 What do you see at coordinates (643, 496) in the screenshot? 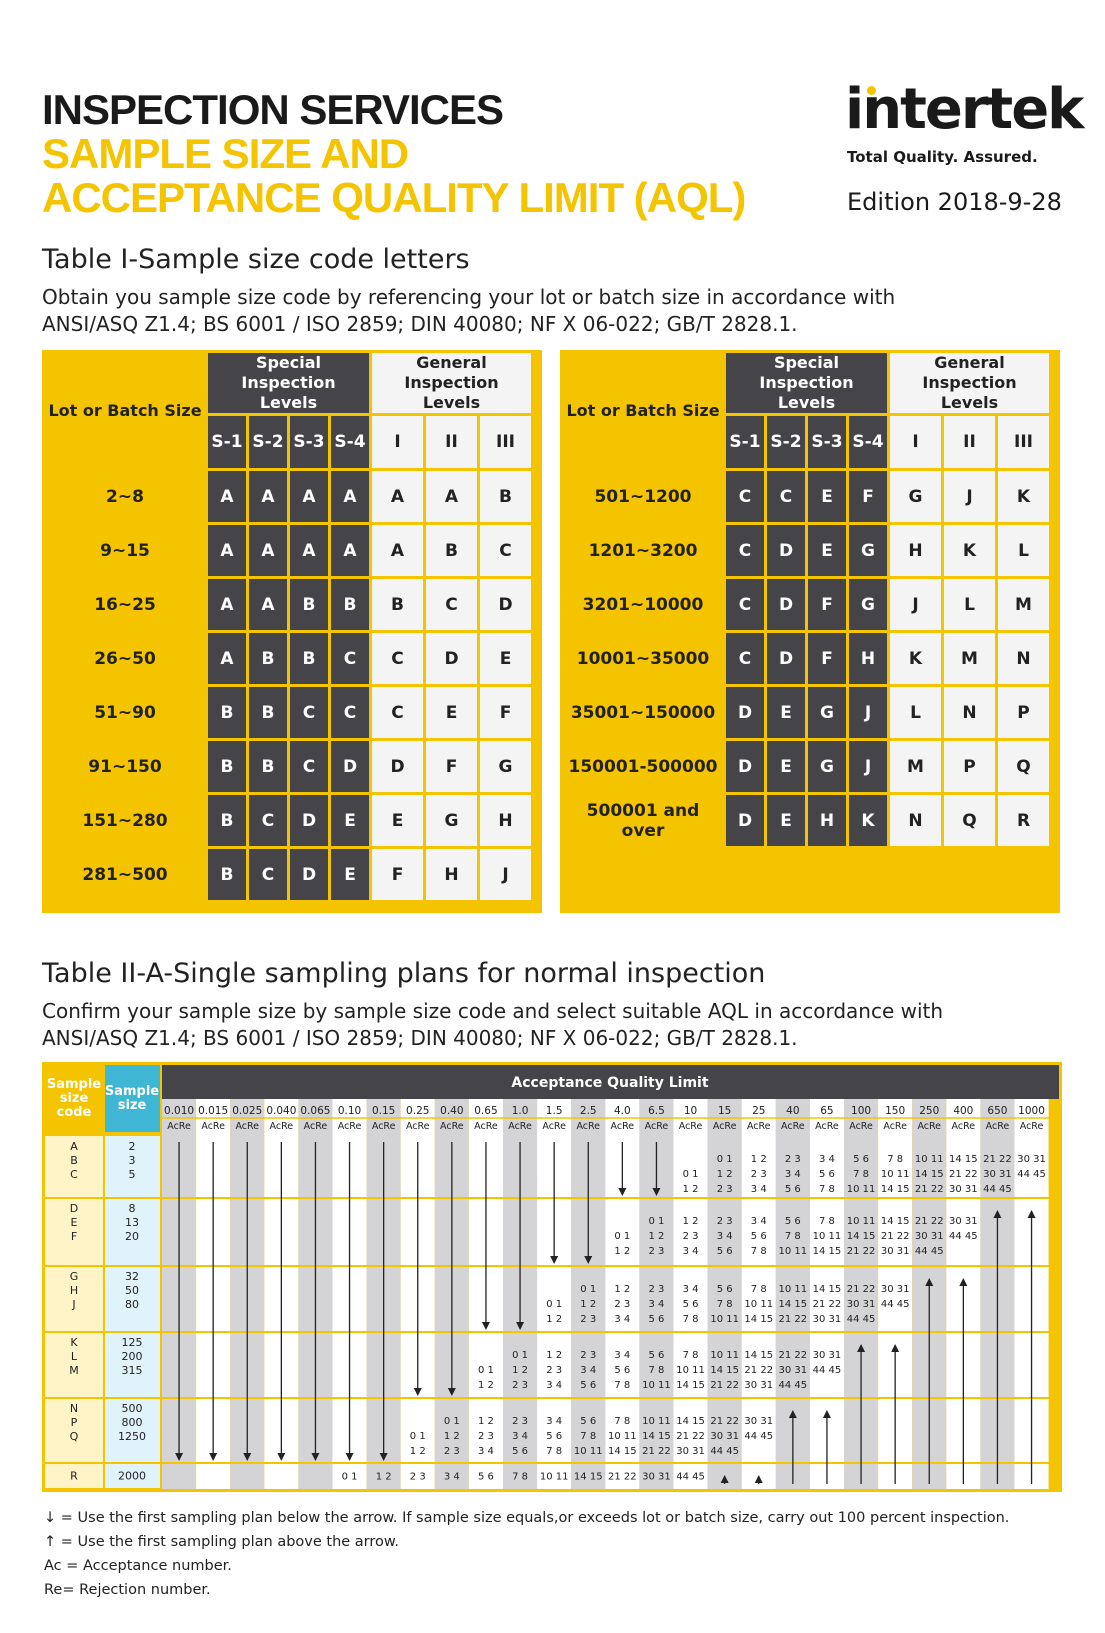
I see `lot-size: 501~1200` at bounding box center [643, 496].